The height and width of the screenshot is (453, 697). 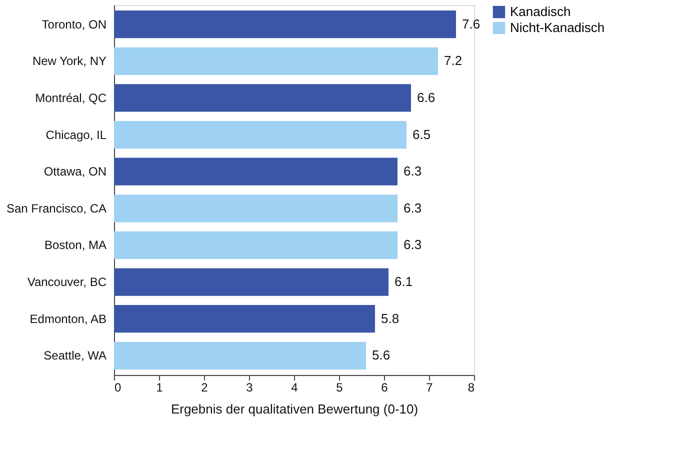 What do you see at coordinates (250, 387) in the screenshot?
I see `x-tick-label: 3` at bounding box center [250, 387].